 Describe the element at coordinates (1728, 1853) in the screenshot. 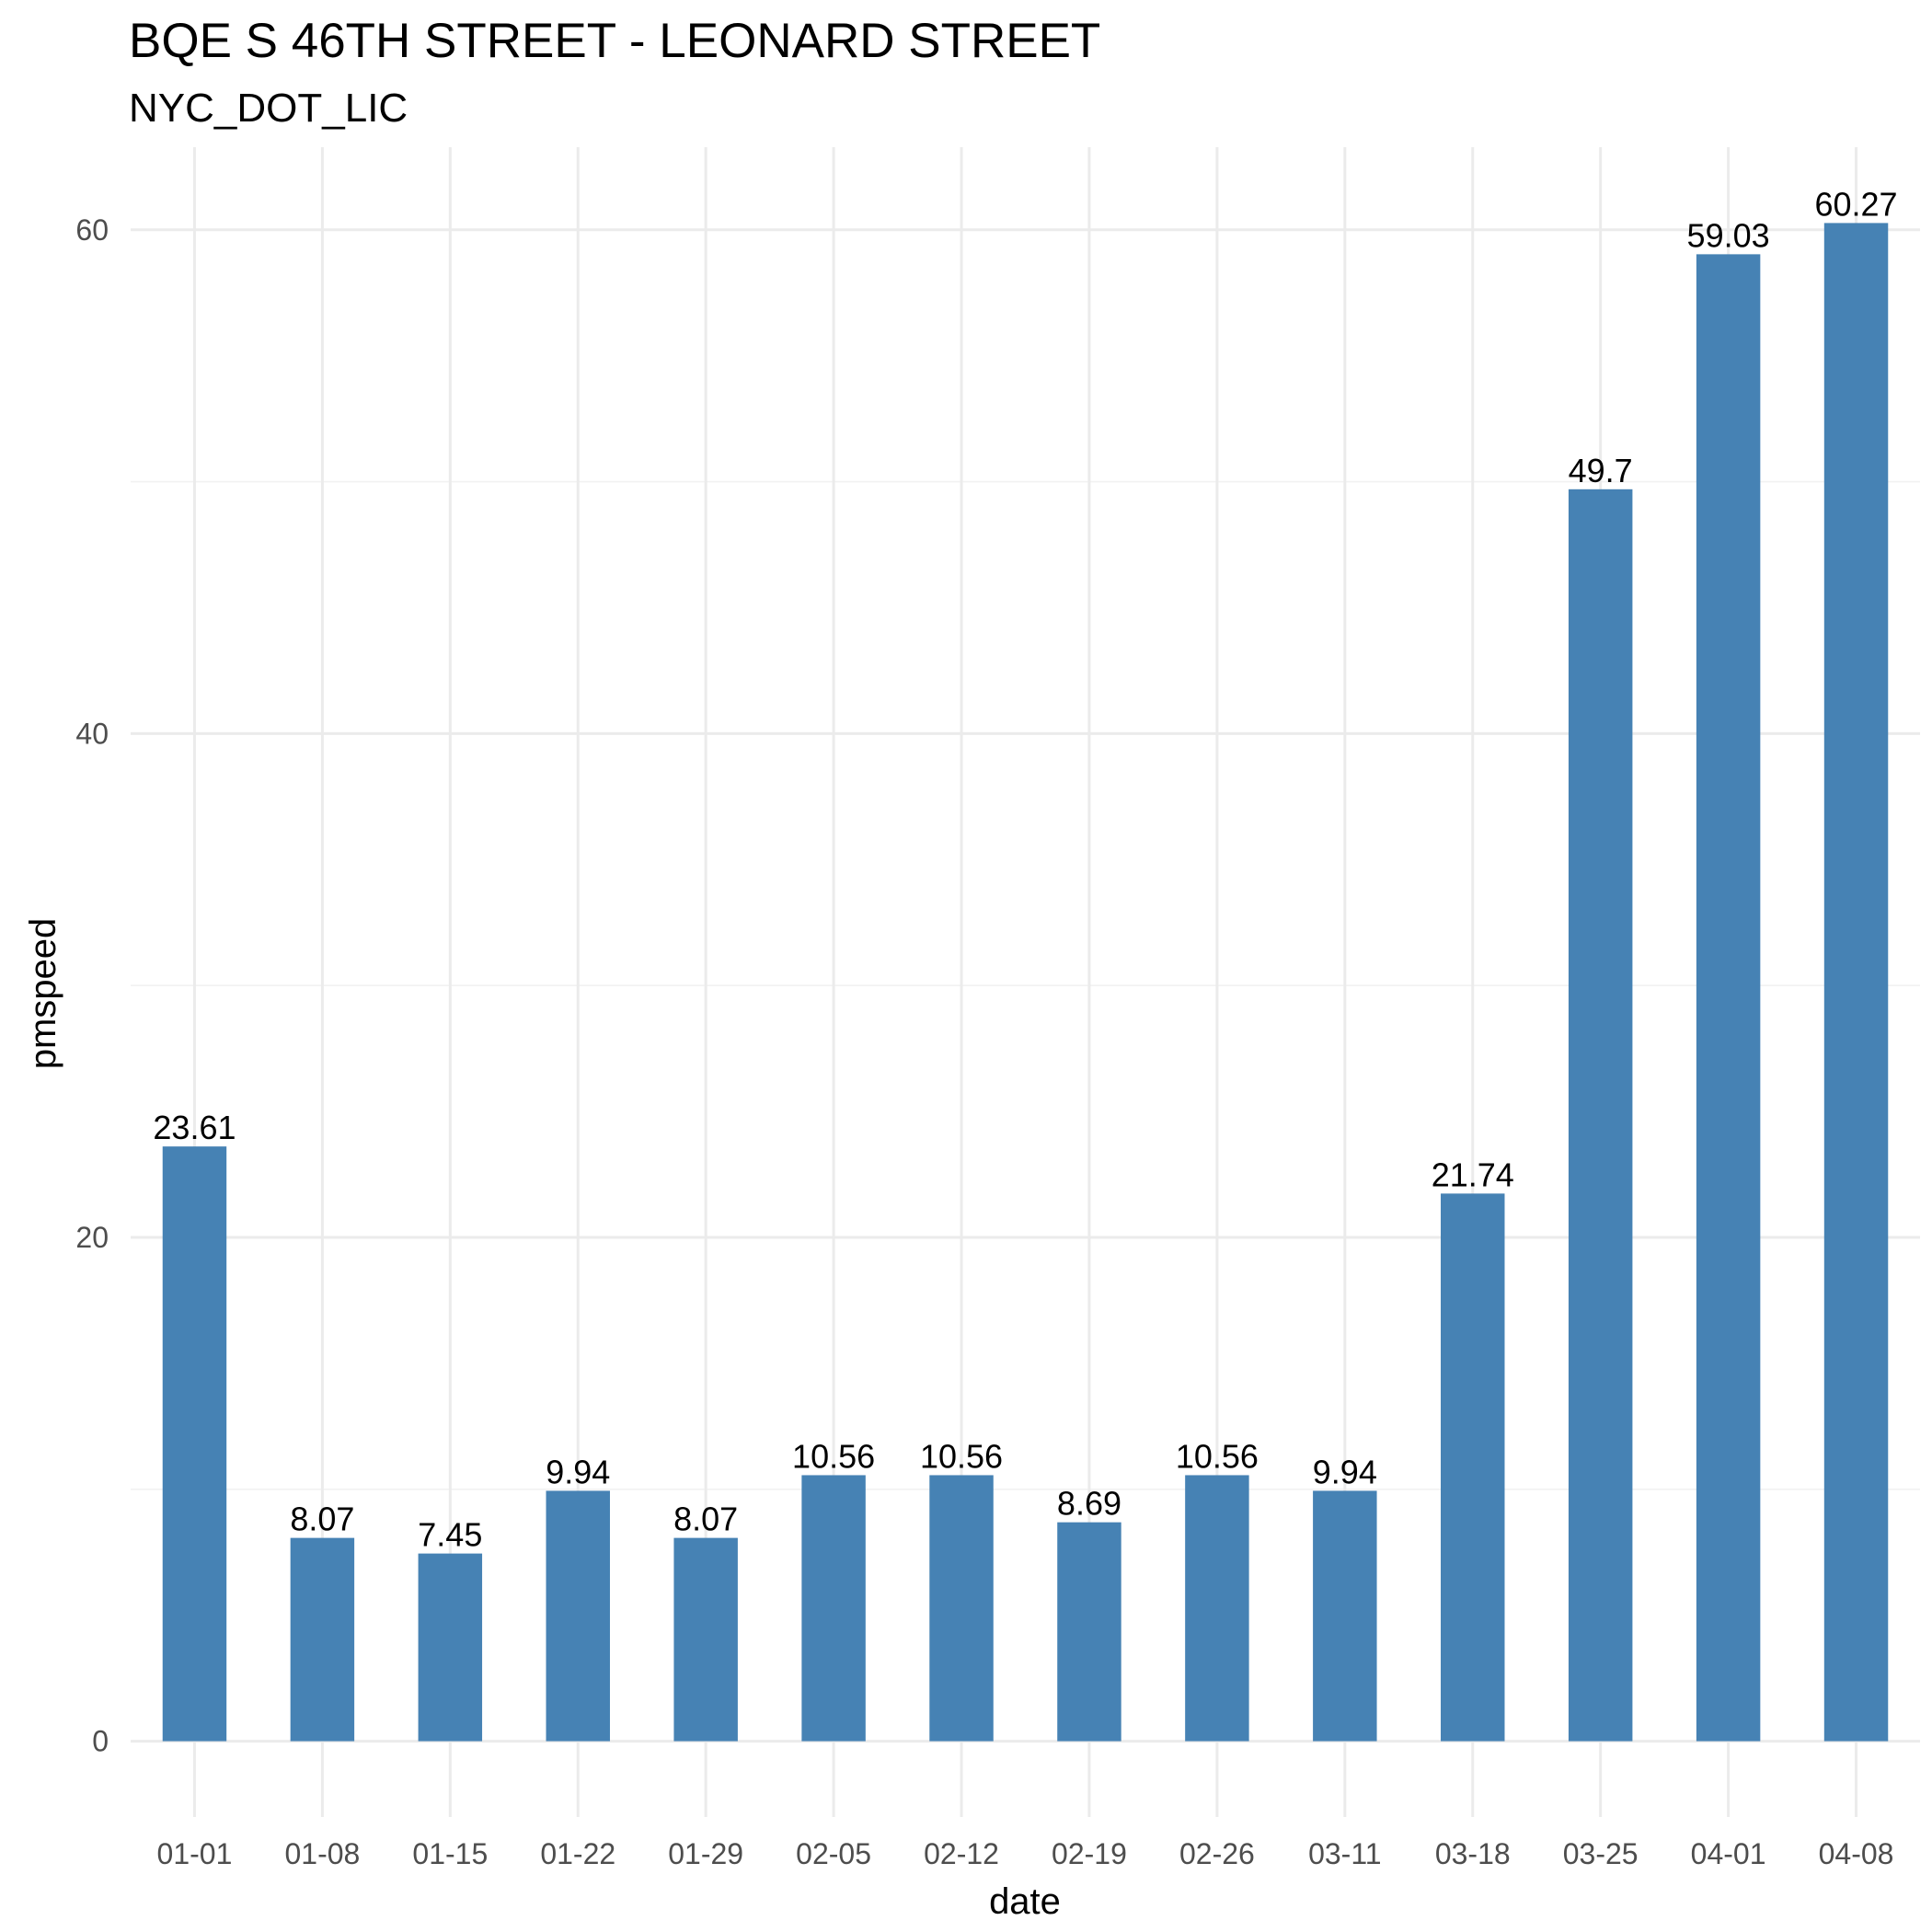

I see `x-tick-label: 04-01` at that location.